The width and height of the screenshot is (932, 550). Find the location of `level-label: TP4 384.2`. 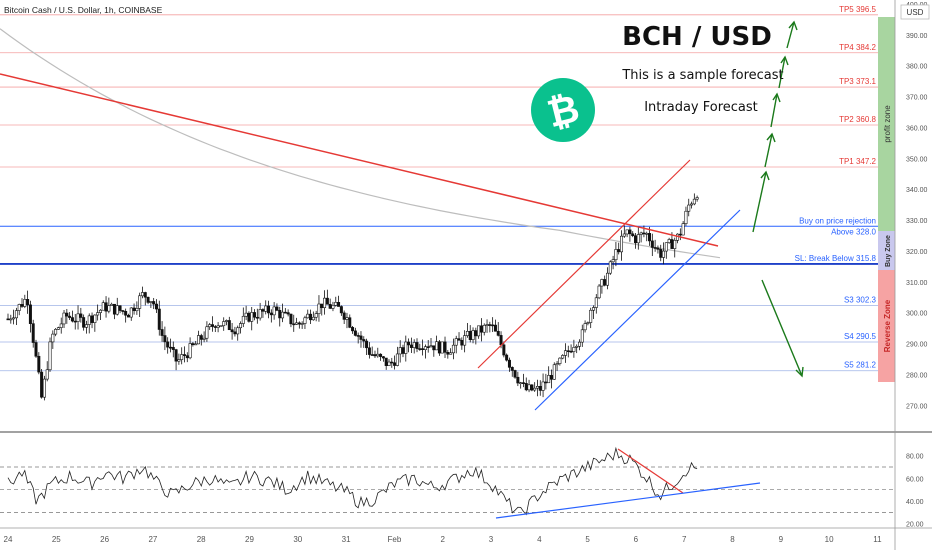

level-label: TP4 384.2 is located at coordinates (857, 47).